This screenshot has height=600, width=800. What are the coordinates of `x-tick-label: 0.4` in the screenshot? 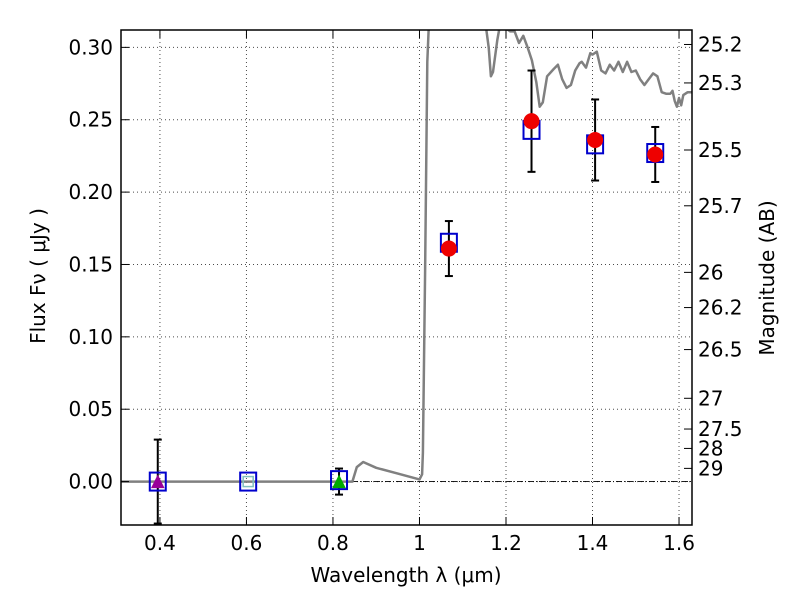 It's located at (160, 543).